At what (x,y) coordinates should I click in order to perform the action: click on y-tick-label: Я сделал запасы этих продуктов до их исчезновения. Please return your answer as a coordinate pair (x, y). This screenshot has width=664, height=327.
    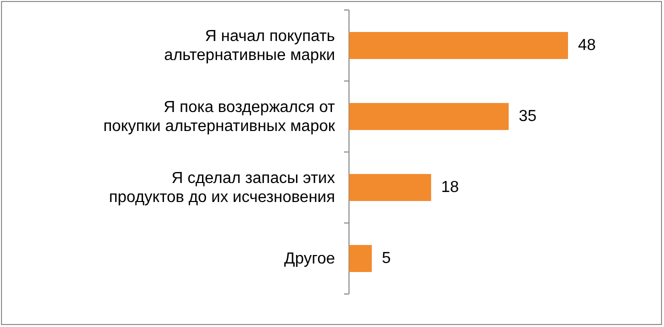
    Looking at the image, I should click on (221, 188).